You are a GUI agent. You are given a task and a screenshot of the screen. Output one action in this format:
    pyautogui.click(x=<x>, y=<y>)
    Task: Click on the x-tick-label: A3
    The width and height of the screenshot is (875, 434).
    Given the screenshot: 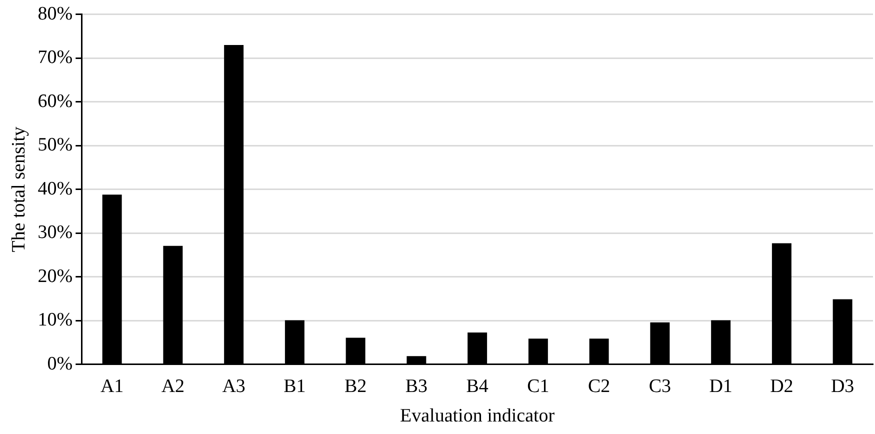 What is the action you would take?
    pyautogui.click(x=234, y=386)
    